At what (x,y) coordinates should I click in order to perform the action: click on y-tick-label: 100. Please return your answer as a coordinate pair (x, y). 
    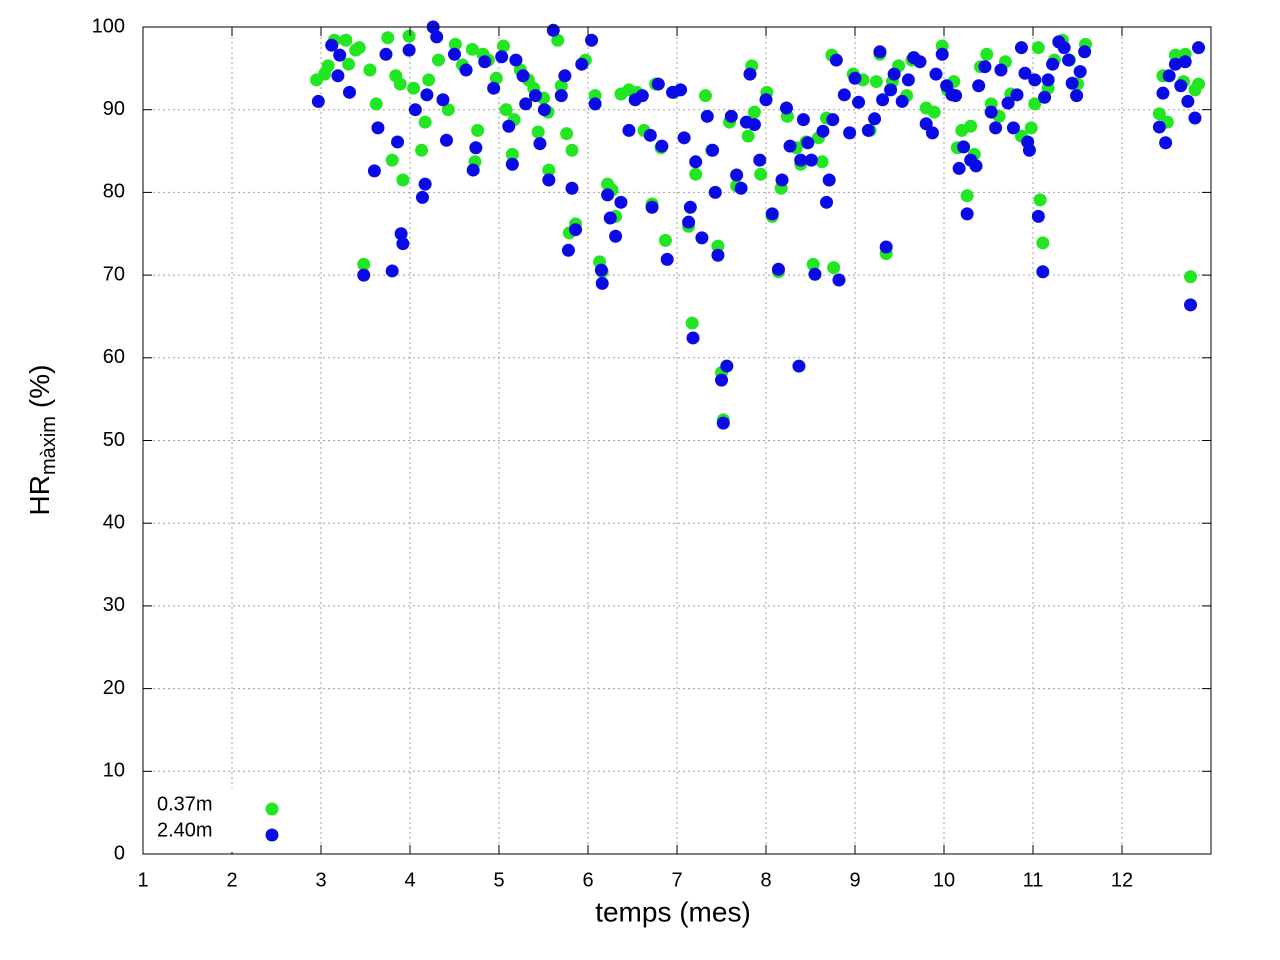
    Looking at the image, I should click on (108, 26).